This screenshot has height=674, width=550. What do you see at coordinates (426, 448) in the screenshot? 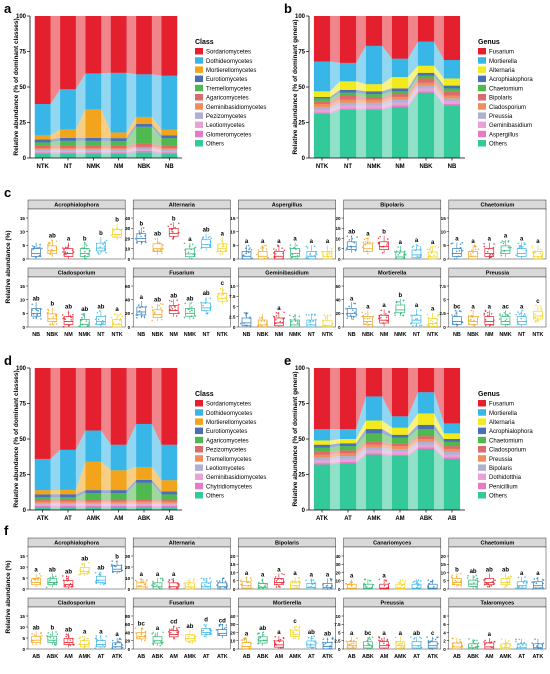
I see `bar-segment-Penicillium` at bounding box center [426, 448].